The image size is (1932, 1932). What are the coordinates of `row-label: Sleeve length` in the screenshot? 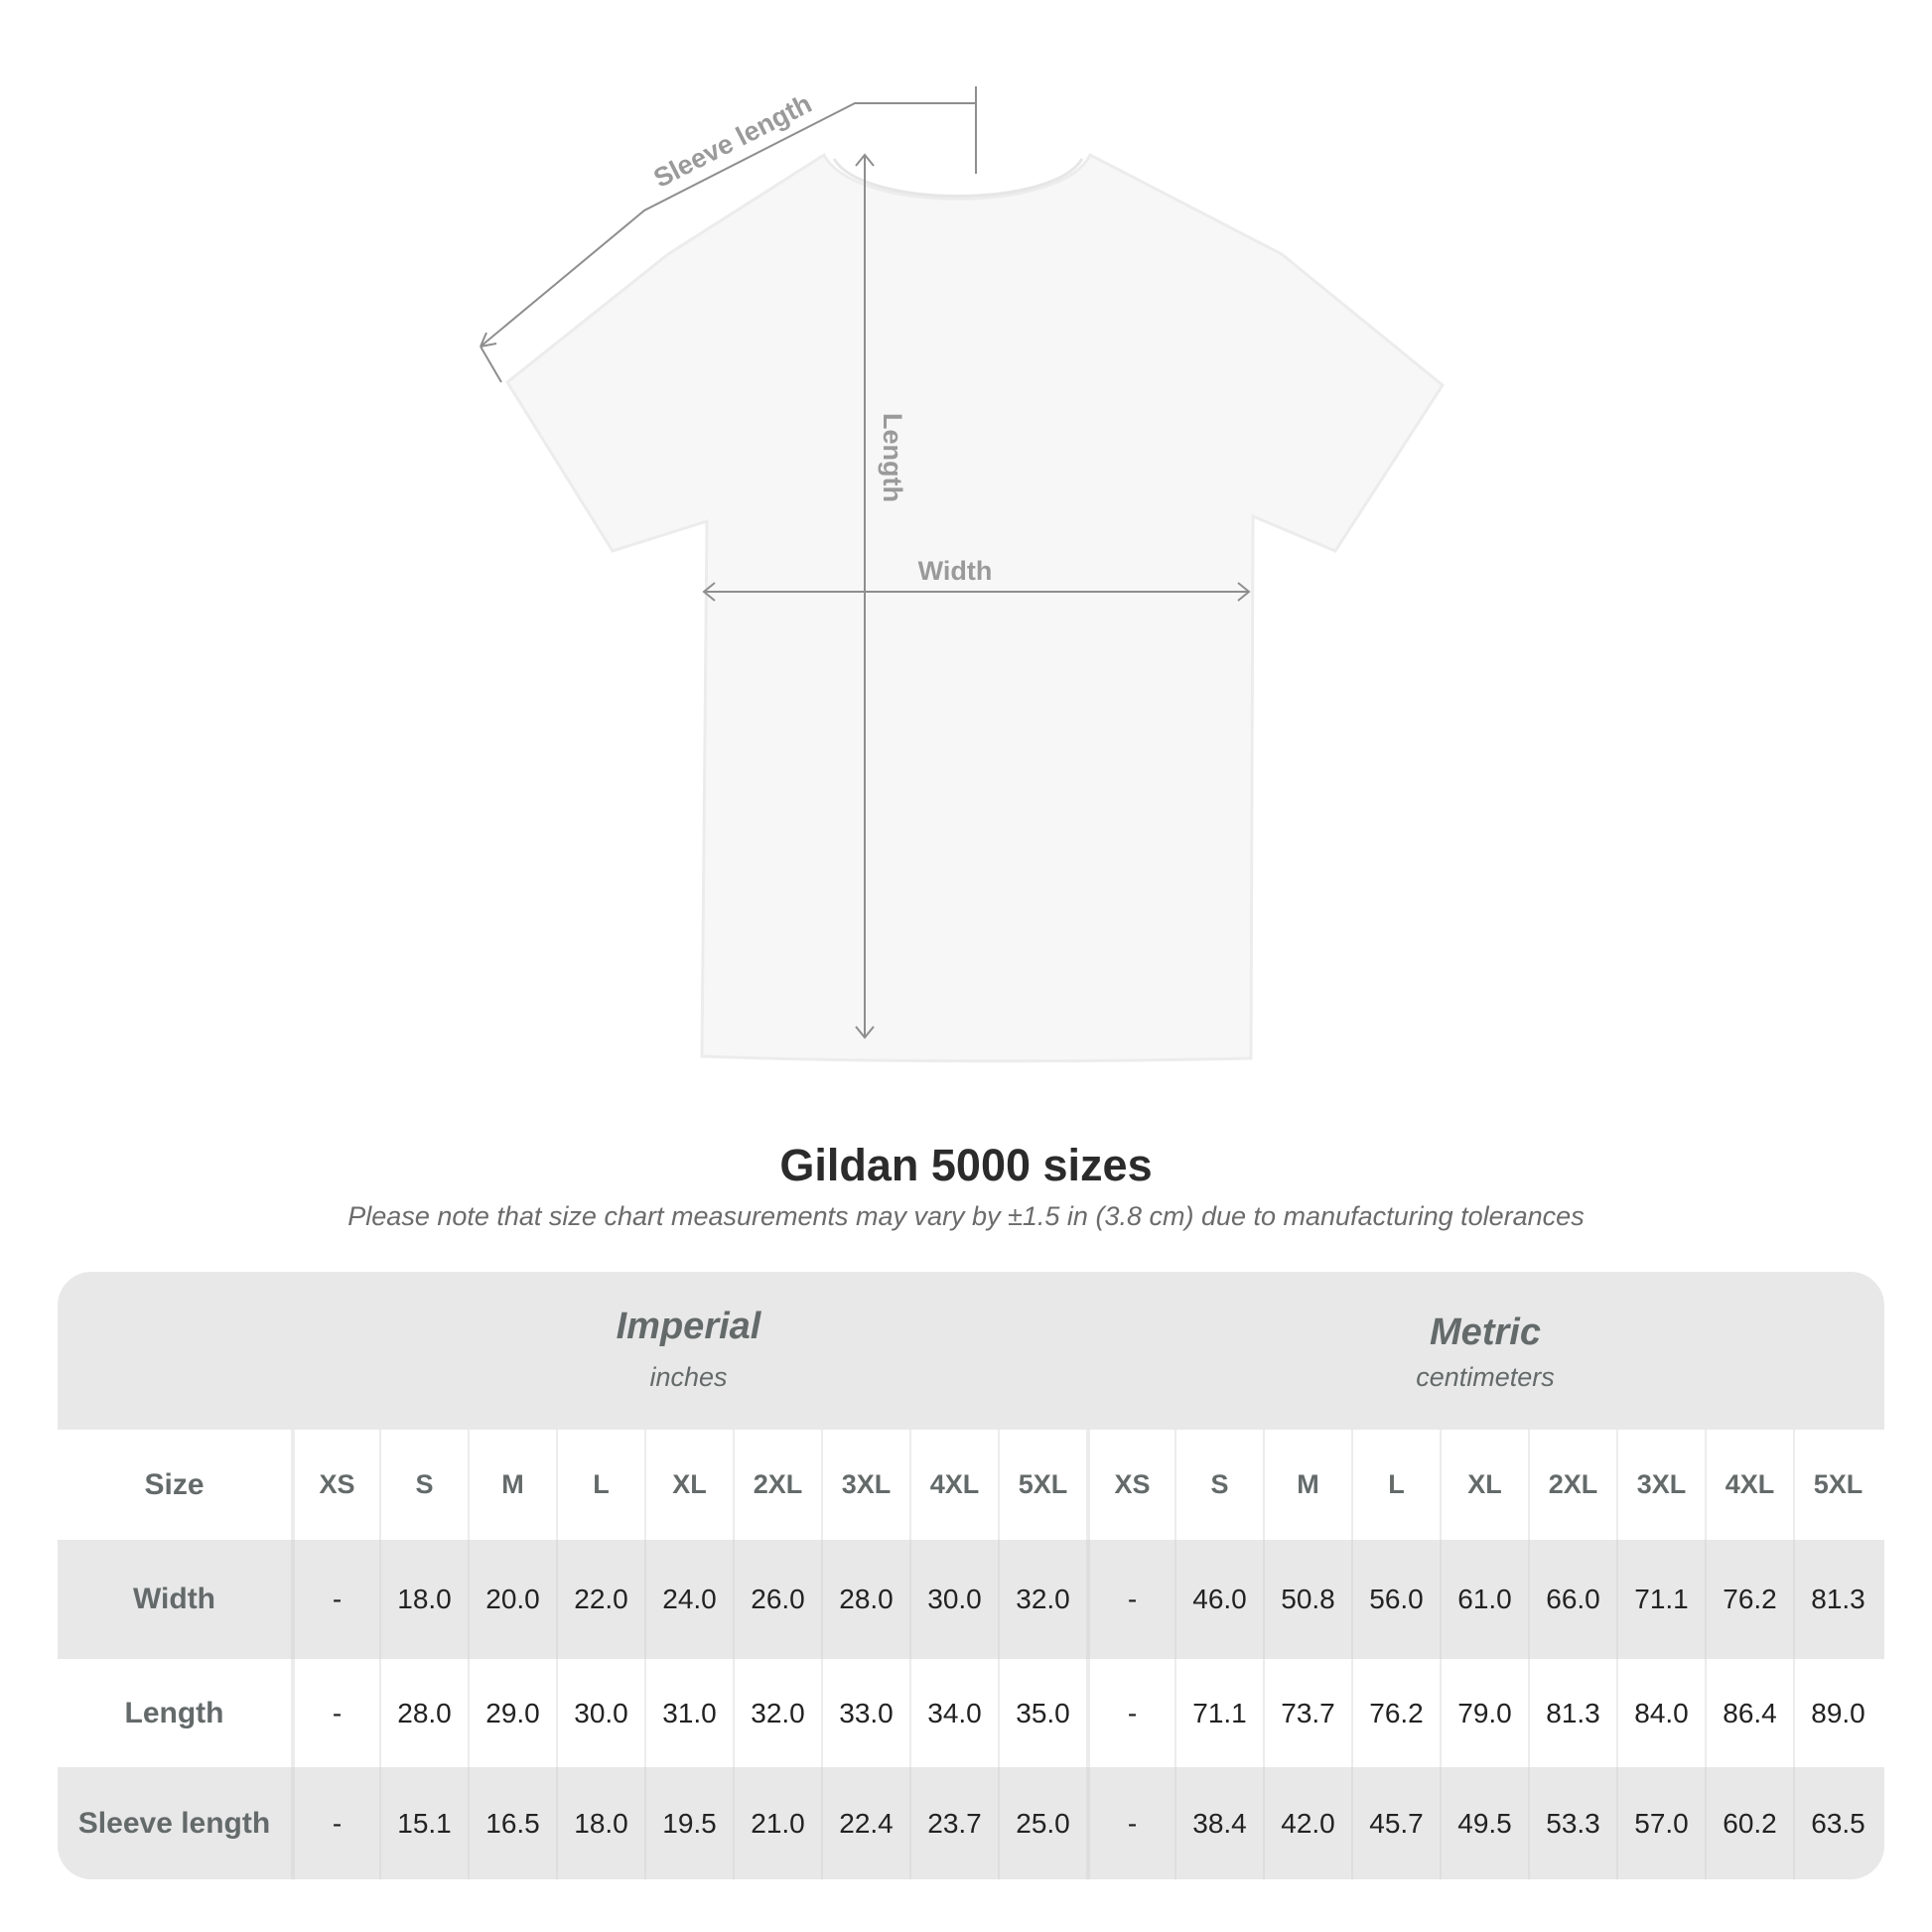 It's located at (174, 1823).